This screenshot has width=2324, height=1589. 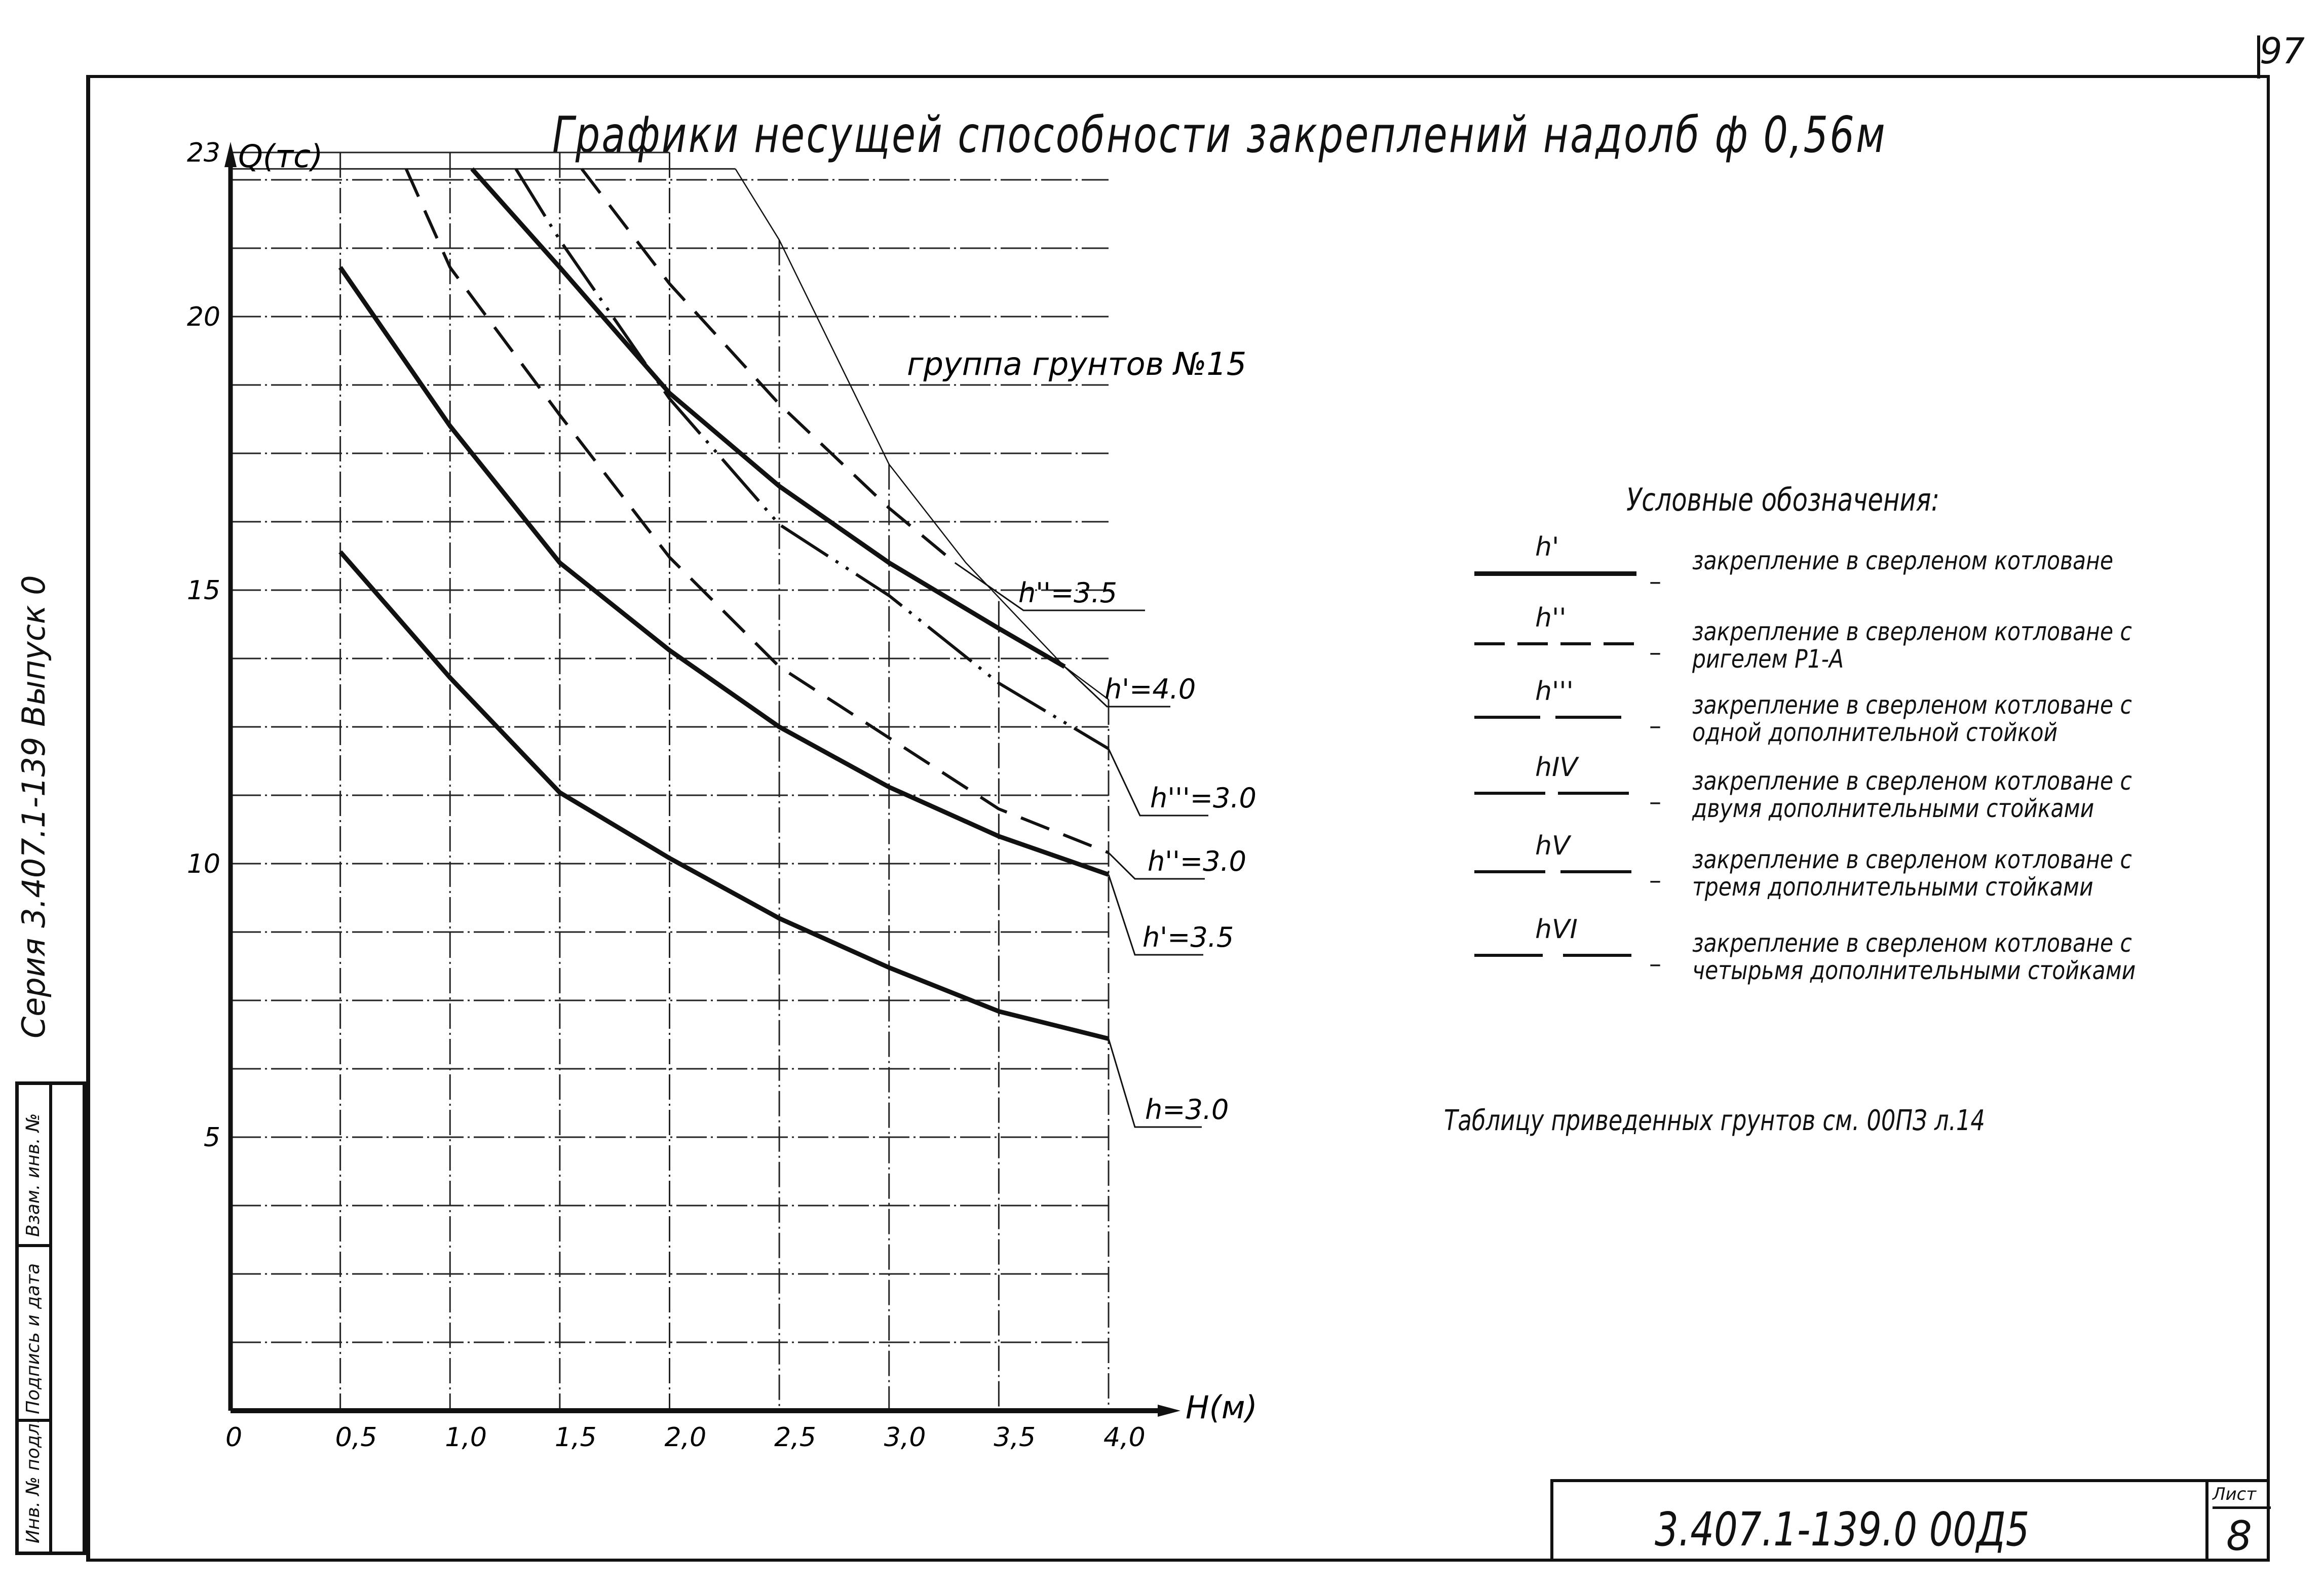 I want to click on page-number: 97, so click(x=2282, y=51).